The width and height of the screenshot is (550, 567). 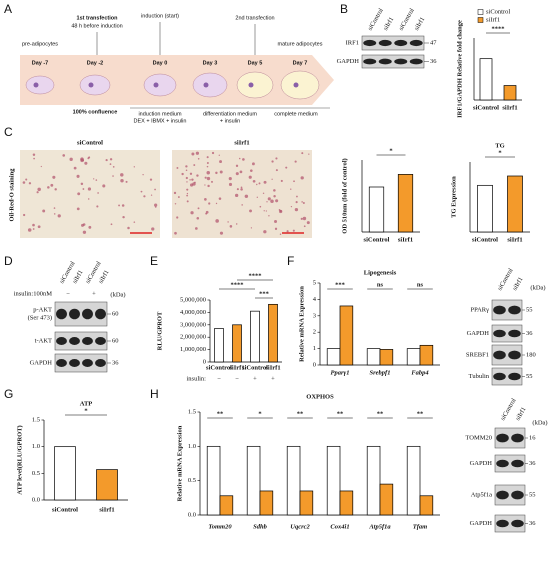 I want to click on medium: induction medium, so click(x=160, y=114).